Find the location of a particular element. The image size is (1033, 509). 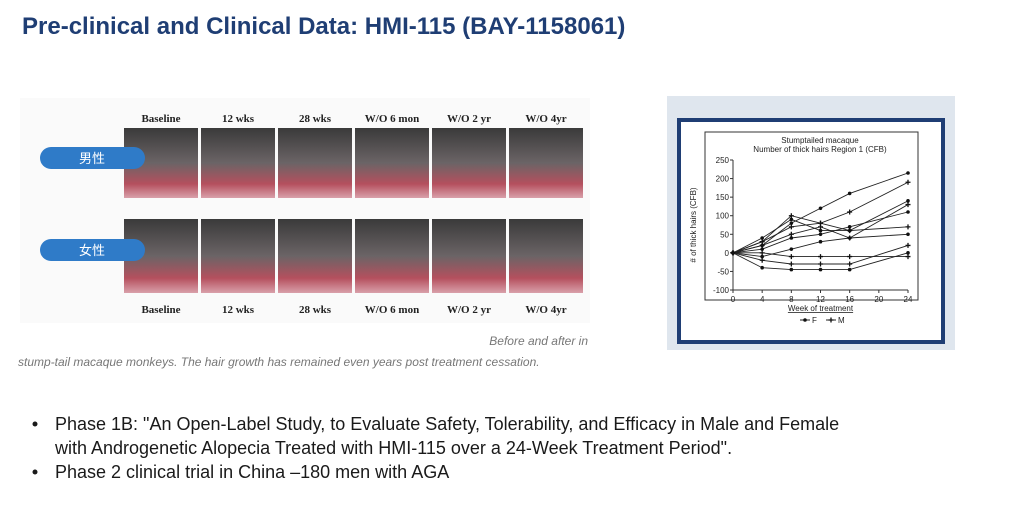

x-tick-label: 8 is located at coordinates (791, 299).